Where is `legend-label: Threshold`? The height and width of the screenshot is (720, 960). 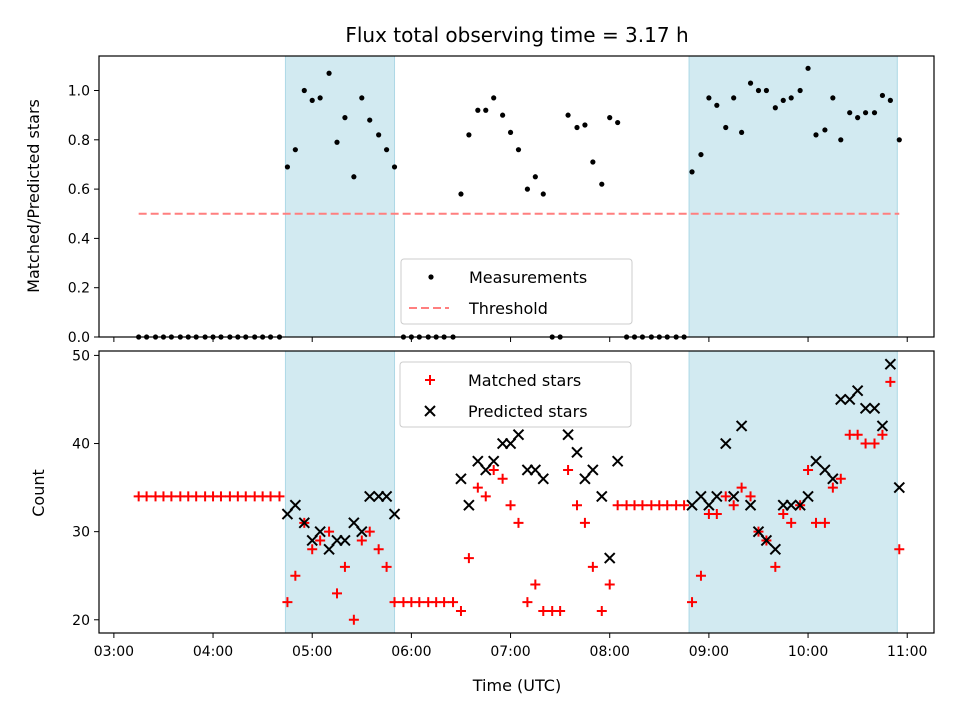 legend-label: Threshold is located at coordinates (508, 308).